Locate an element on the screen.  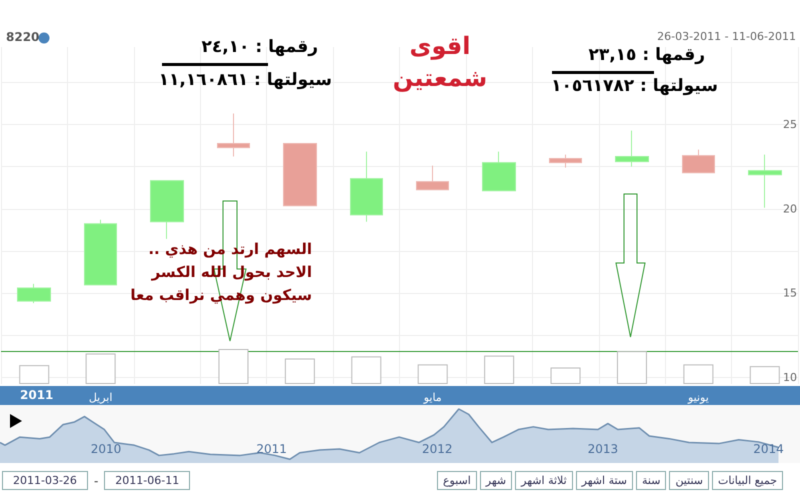
text: 2011-03-26 is located at coordinates (45, 480).